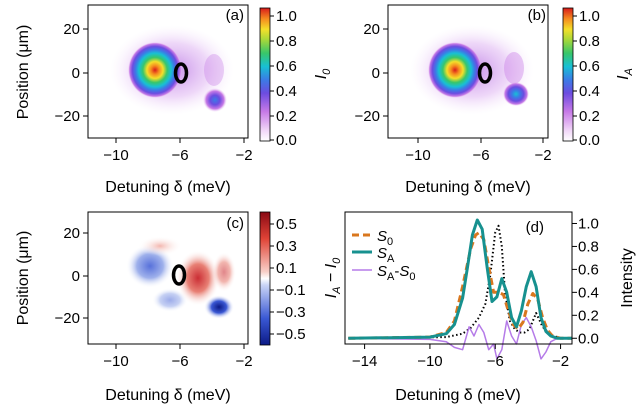 The image size is (640, 410). I want to click on heatmap-b, so click(468, 71).